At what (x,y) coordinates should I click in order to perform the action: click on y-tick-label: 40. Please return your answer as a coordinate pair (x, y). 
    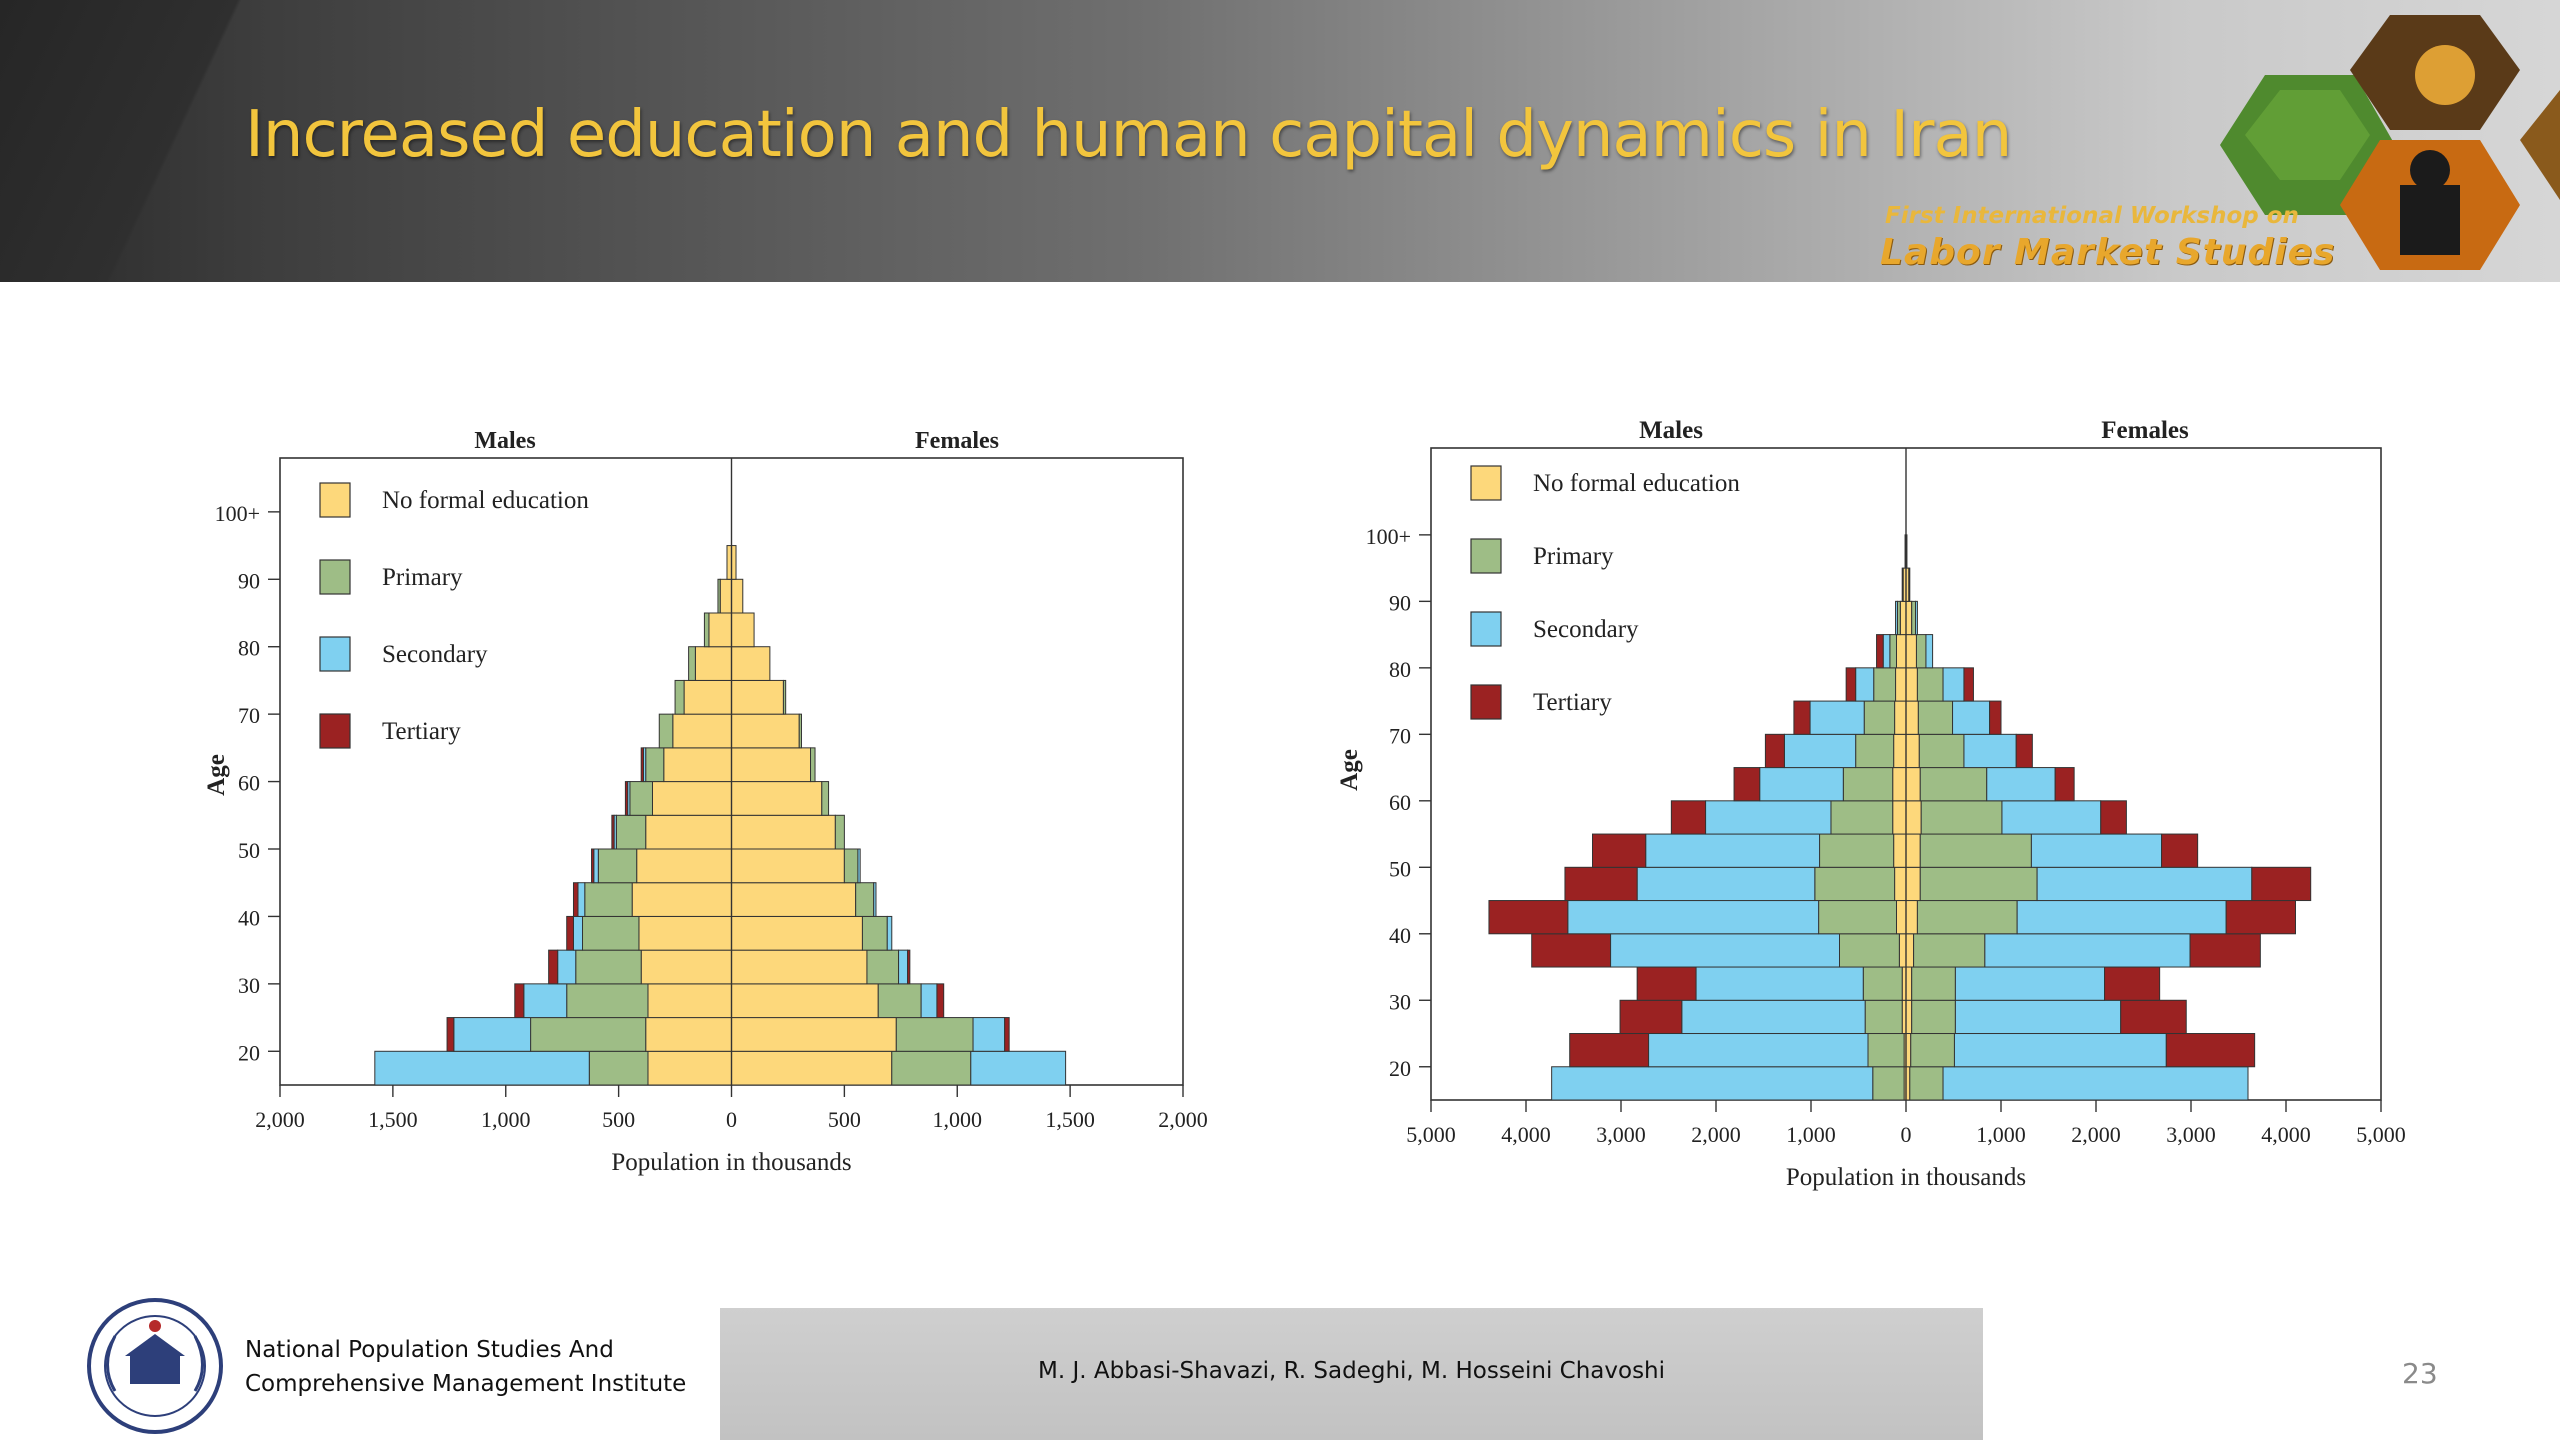
    Looking at the image, I should click on (249, 917).